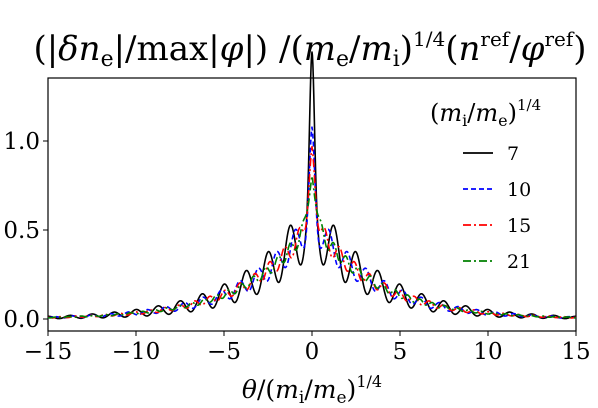 Image resolution: width=598 pixels, height=408 pixels. I want to click on y-tick-label: 0.0, so click(21, 320).